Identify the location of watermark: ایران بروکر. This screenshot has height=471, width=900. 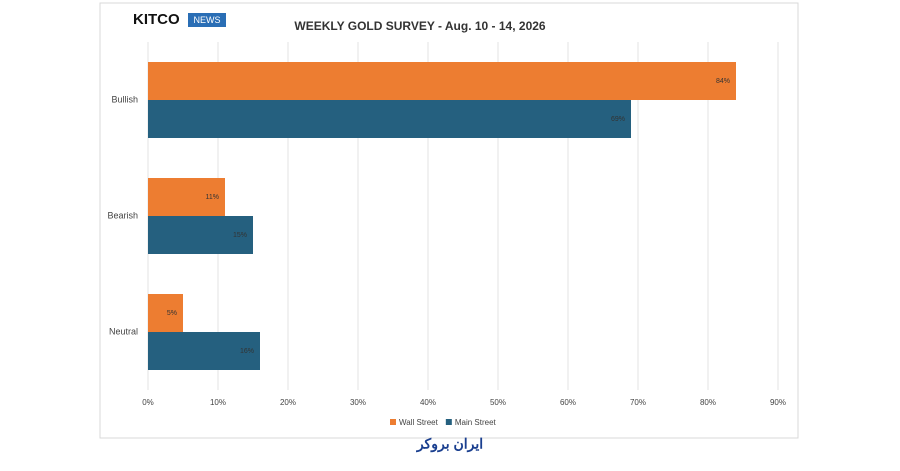
(449, 444).